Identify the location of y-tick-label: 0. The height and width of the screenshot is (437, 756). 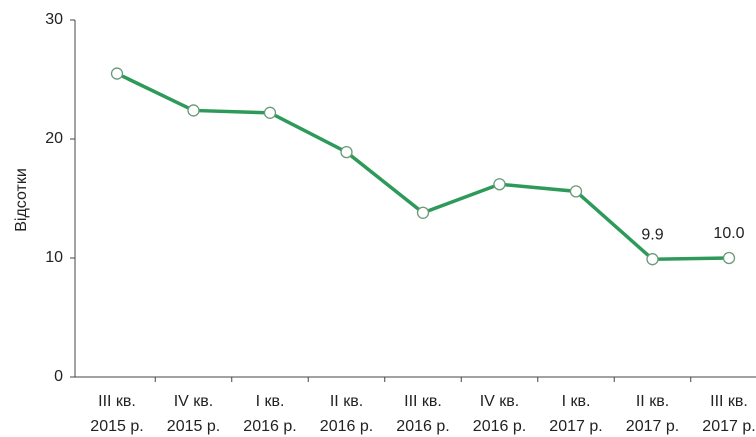
(58, 376).